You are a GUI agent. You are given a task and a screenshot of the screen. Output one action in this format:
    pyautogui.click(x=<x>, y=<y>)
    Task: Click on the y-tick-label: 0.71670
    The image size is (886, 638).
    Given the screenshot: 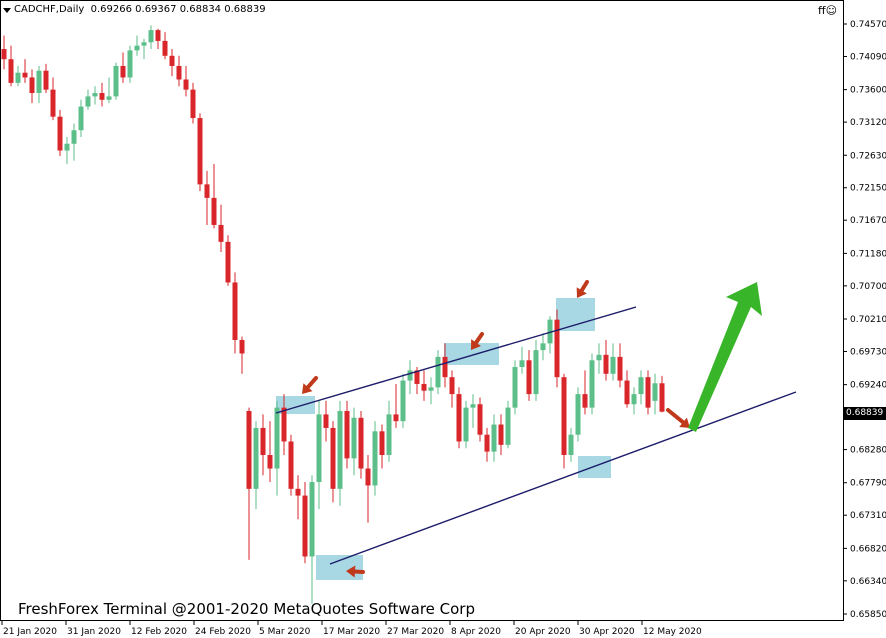 What is the action you would take?
    pyautogui.click(x=868, y=221)
    